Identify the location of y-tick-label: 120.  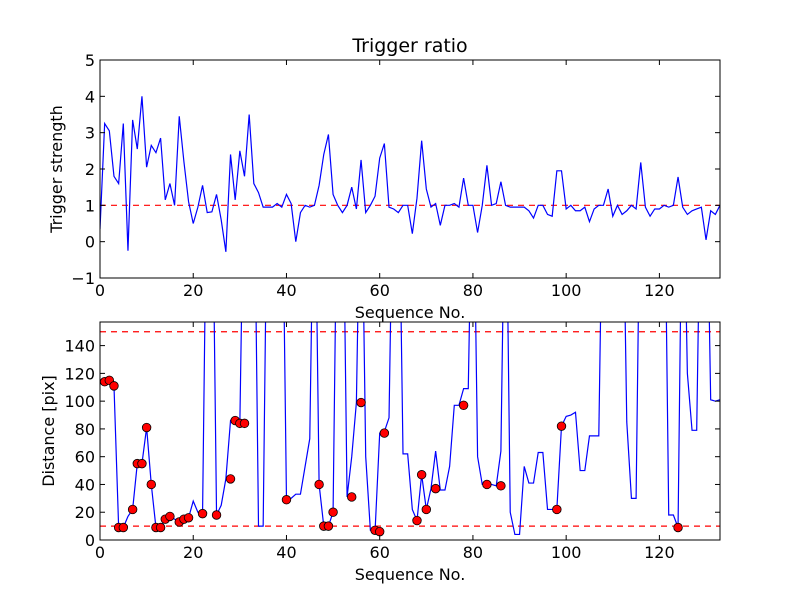
(79, 373).